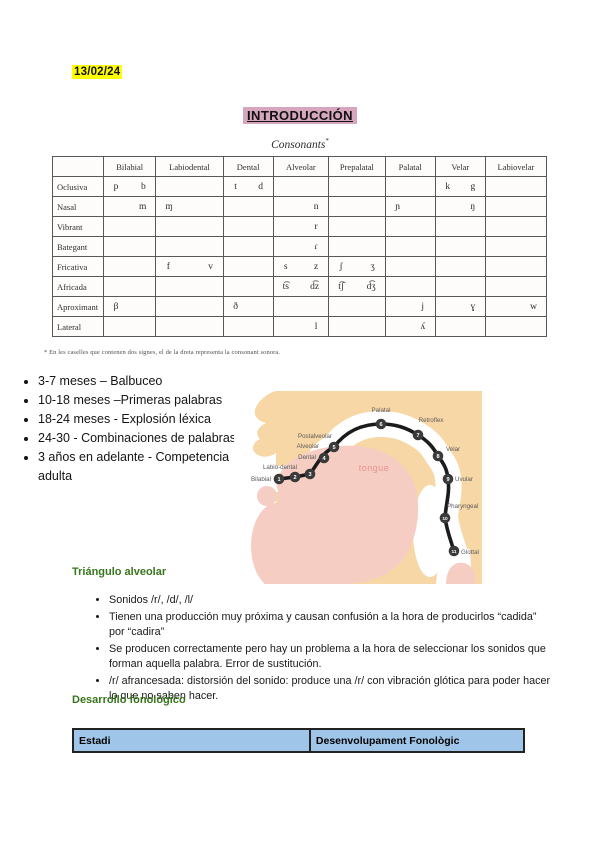 Image resolution: width=600 pixels, height=848 pixels. Describe the element at coordinates (301, 326) in the screenshot. I see `consonant-cell: l` at that location.